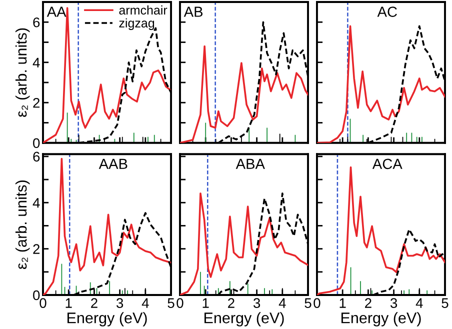  Describe the element at coordinates (387, 11) in the screenshot. I see `chart-title: AC` at that location.